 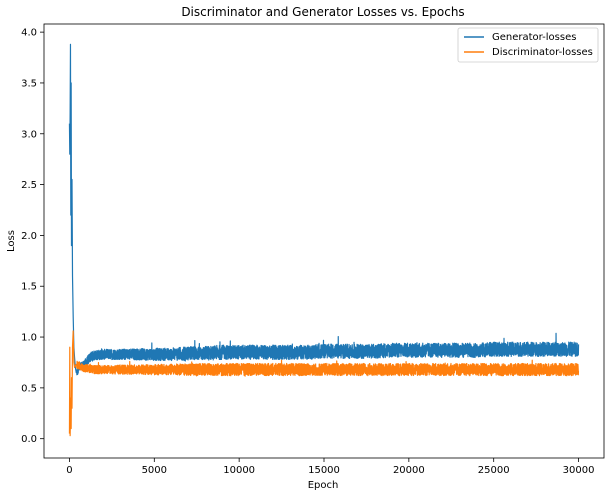 I want to click on y-tick-label: 1.5, so click(x=29, y=287).